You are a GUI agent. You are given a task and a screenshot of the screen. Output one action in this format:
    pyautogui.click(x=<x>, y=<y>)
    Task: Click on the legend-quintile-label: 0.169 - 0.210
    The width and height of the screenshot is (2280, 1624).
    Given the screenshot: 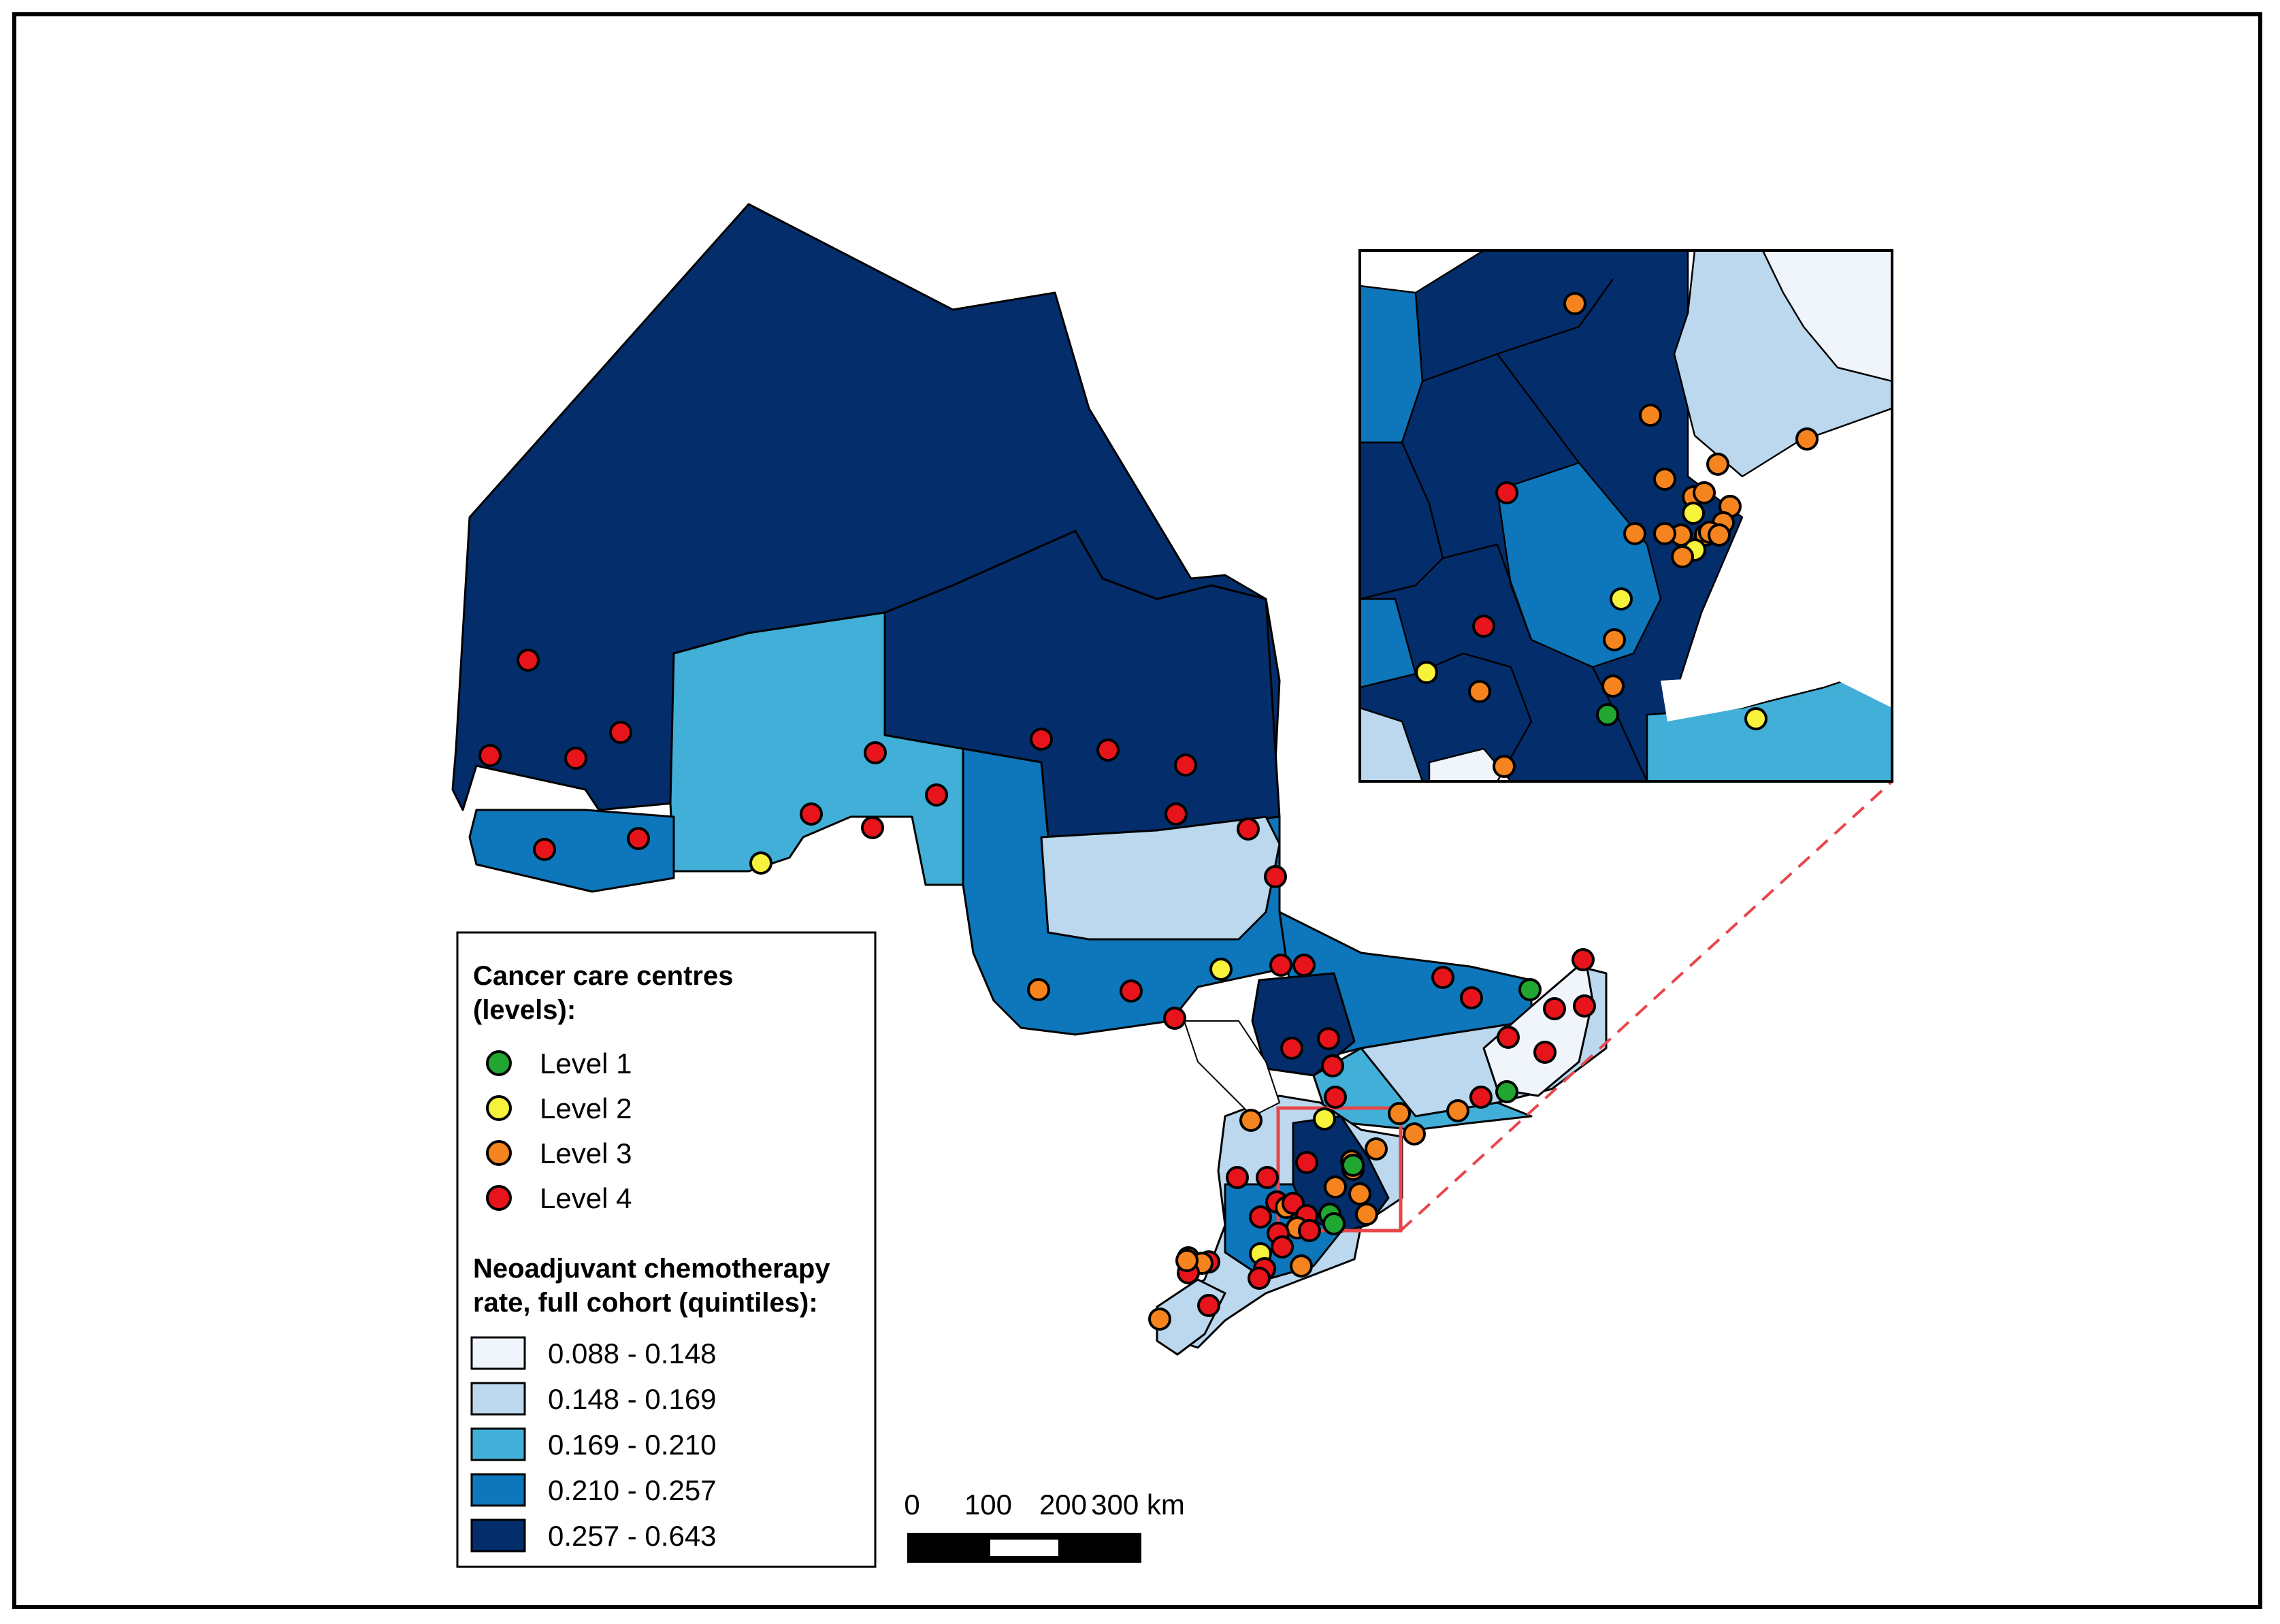 What is the action you would take?
    pyautogui.click(x=632, y=1445)
    